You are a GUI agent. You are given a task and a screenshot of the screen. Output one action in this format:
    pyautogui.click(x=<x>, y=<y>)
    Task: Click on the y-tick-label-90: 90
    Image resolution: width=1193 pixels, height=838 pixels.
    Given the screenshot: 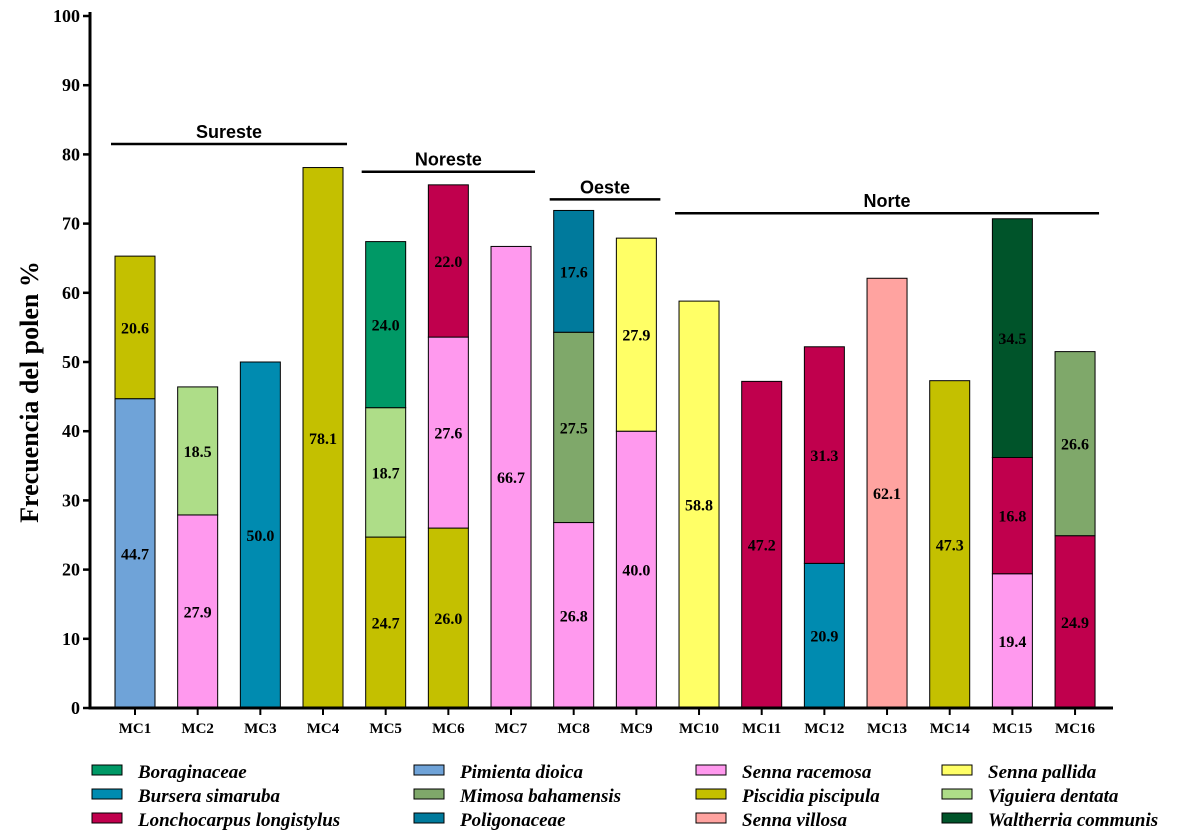 What is the action you would take?
    pyautogui.click(x=71, y=85)
    